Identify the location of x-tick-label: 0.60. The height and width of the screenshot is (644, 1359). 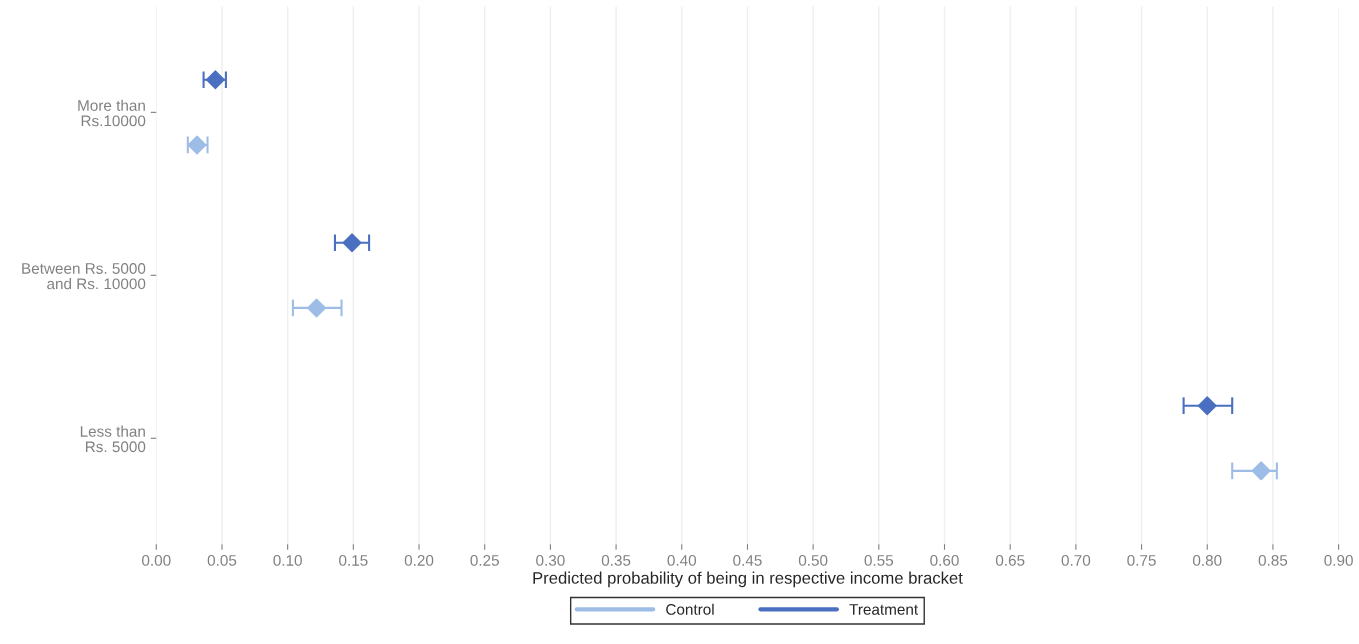
(944, 560).